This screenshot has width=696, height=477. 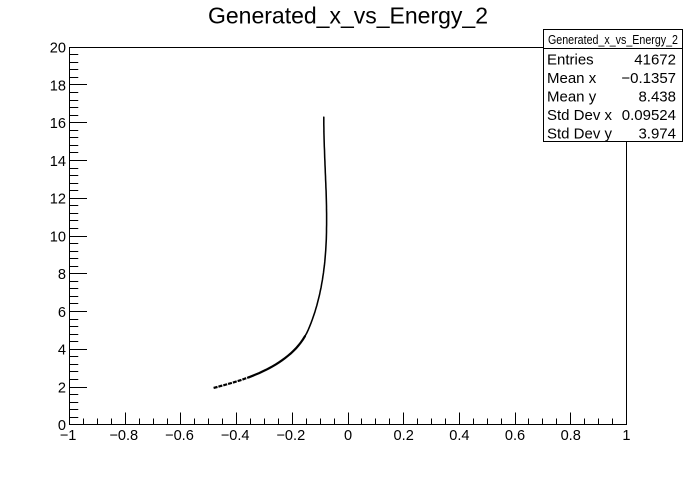 What do you see at coordinates (571, 436) in the screenshot?
I see `svg-text: 0.8` at bounding box center [571, 436].